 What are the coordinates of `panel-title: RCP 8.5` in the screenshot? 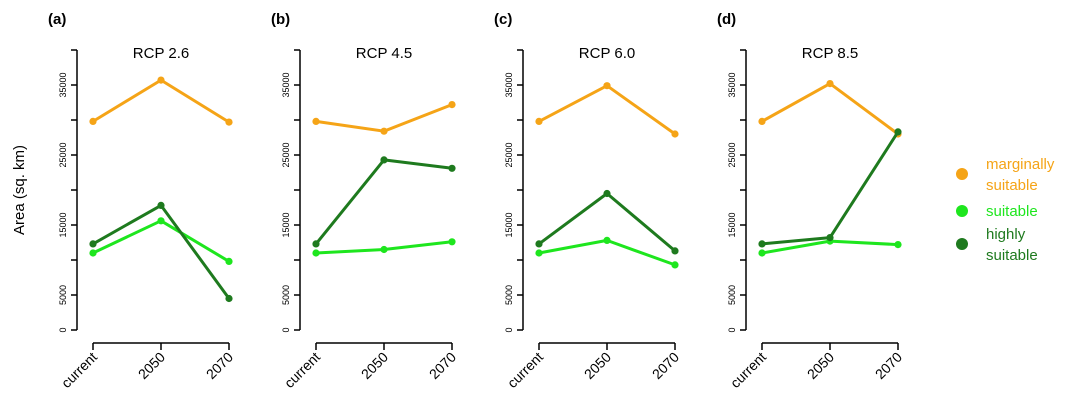 It's located at (830, 53).